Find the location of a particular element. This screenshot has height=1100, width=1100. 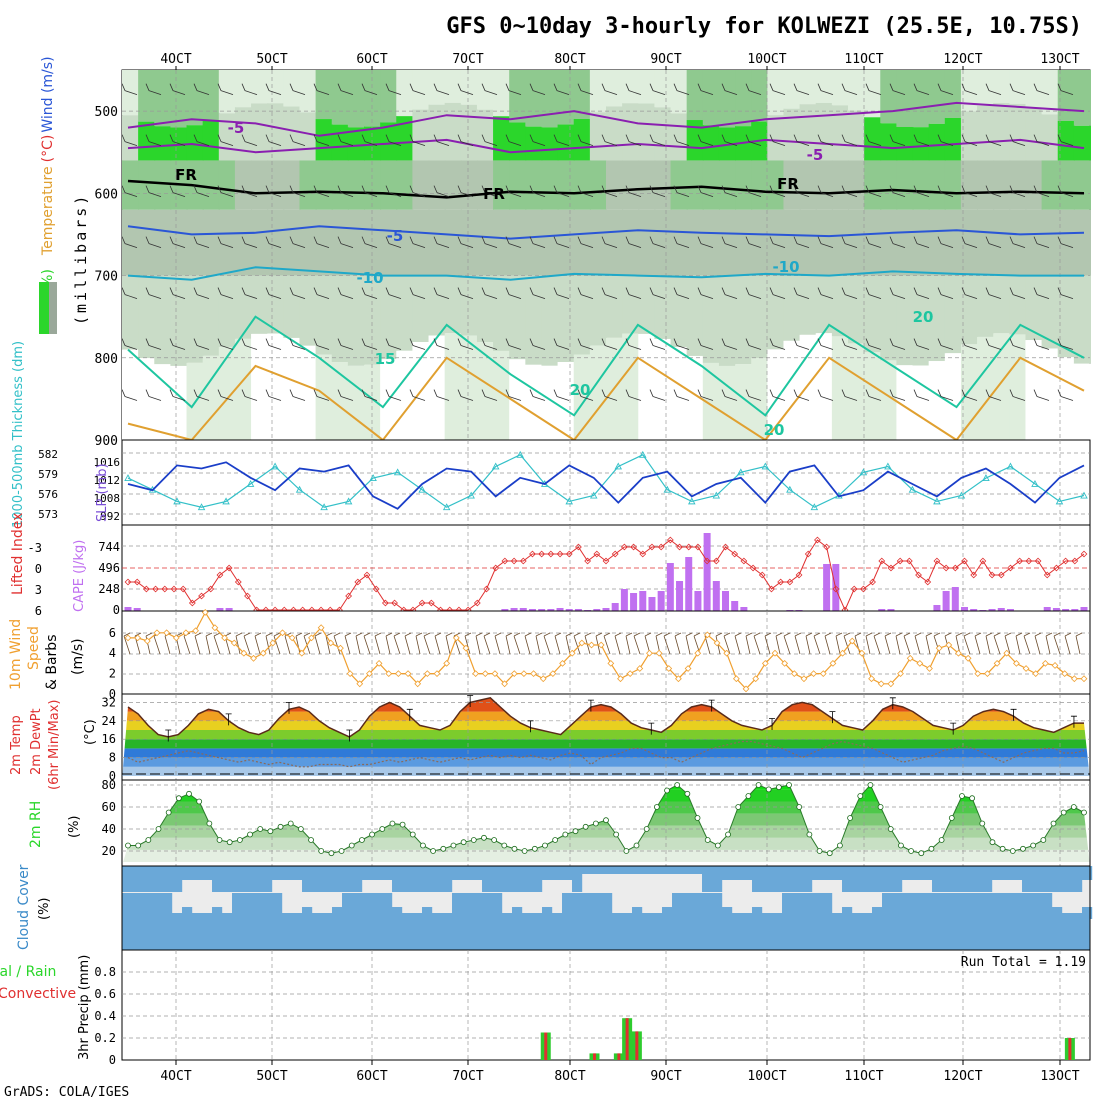

bottom-date-label: 4OCT is located at coordinates (175, 1076).